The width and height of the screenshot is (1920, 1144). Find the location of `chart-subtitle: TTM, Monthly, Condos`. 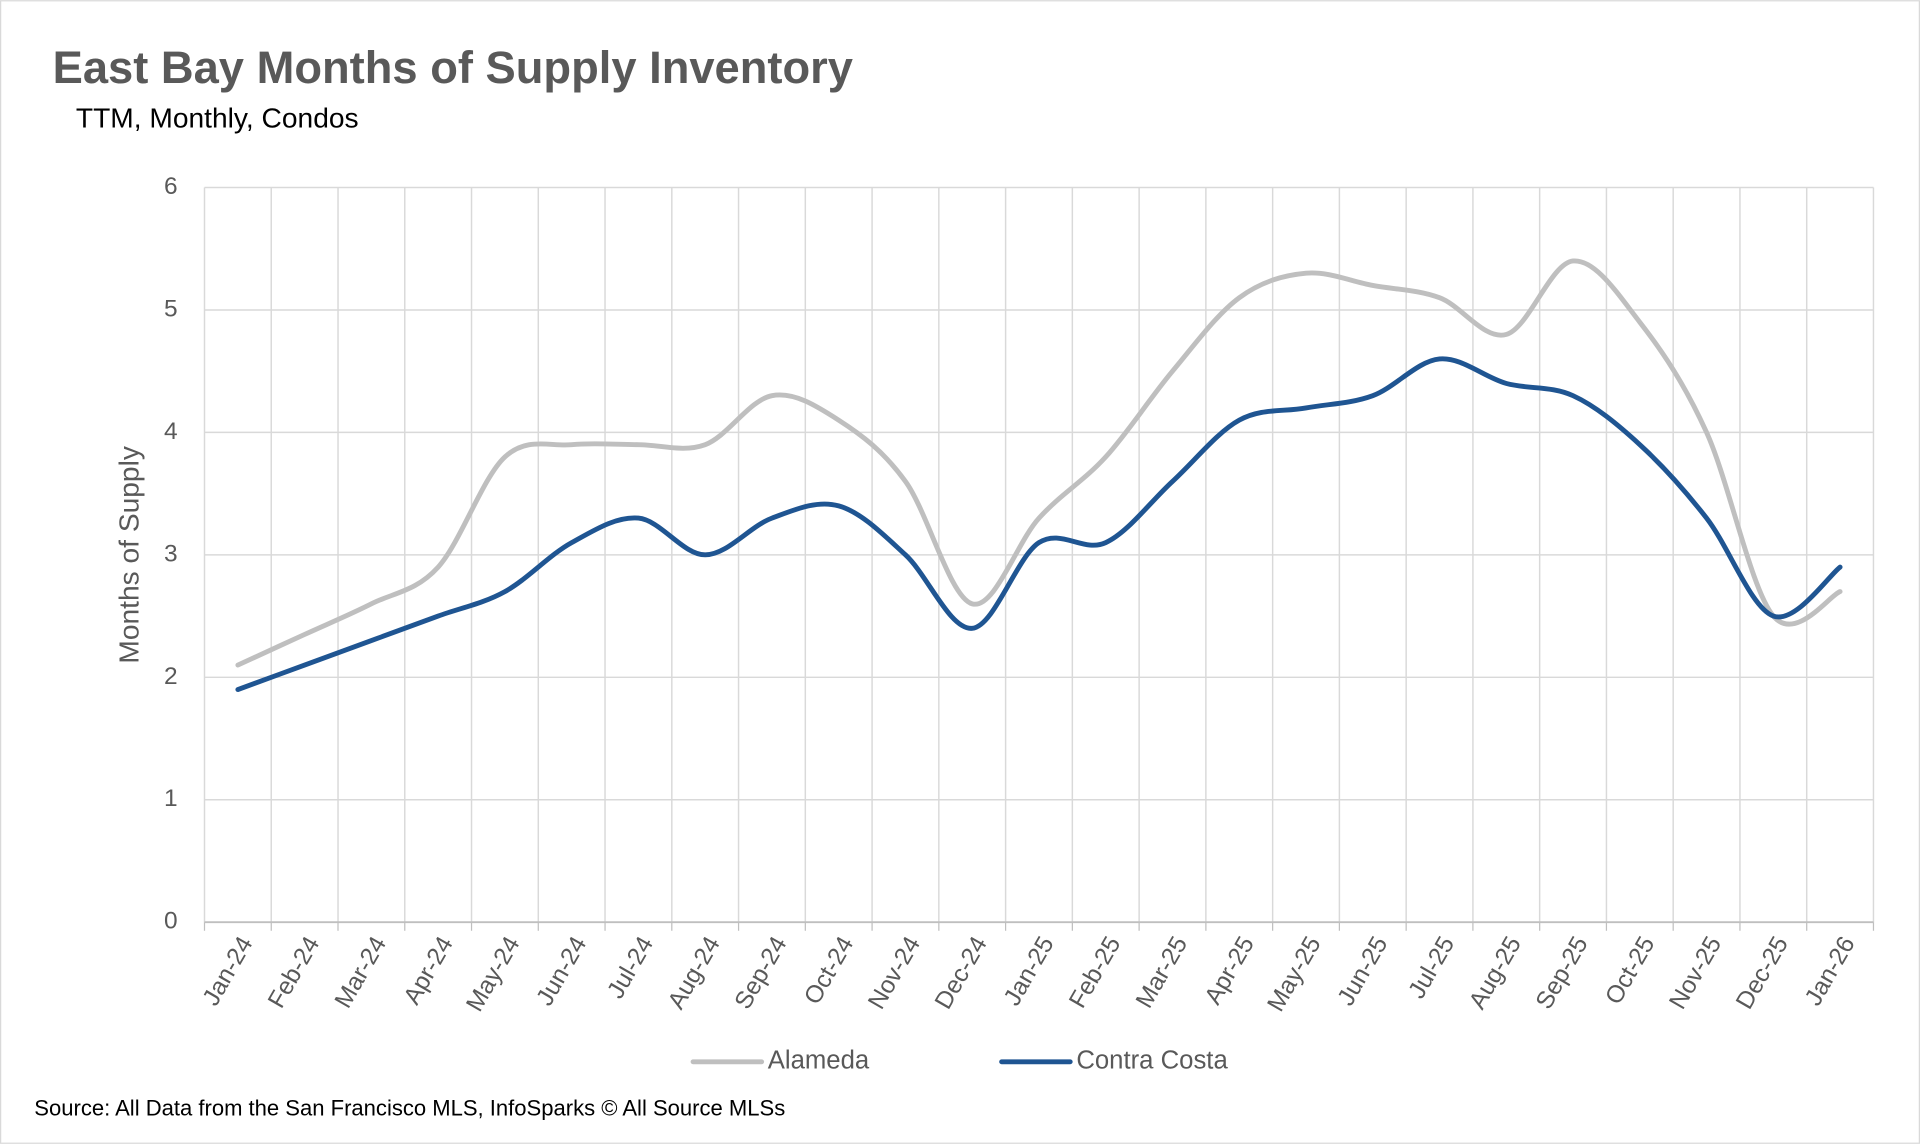

chart-subtitle: TTM, Monthly, Condos is located at coordinates (217, 118).